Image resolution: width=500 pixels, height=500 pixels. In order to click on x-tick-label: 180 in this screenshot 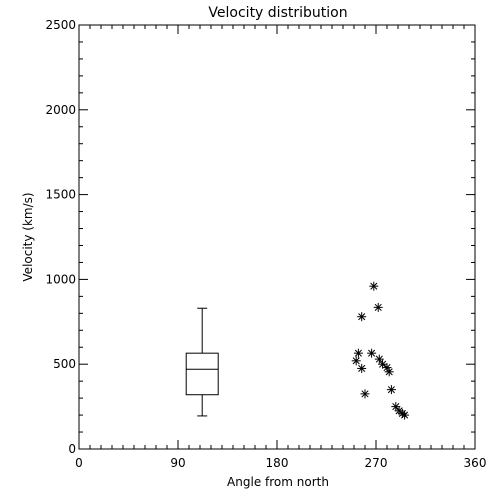, I will do `click(277, 463)`.